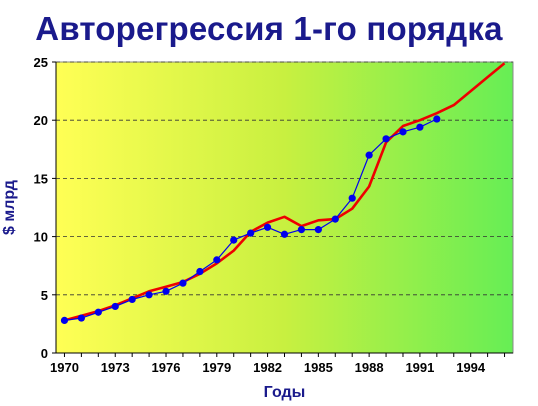  What do you see at coordinates (9, 207) in the screenshot?
I see `y-axis-label: $ млрд` at bounding box center [9, 207].